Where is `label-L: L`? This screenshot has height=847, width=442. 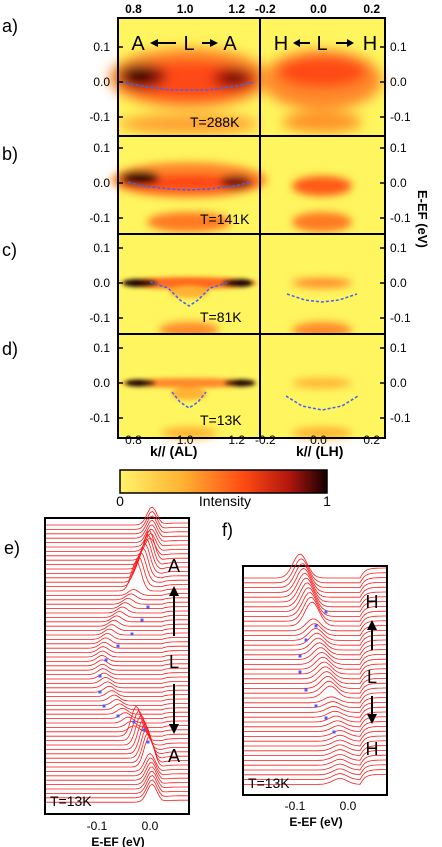 label-L: L is located at coordinates (188, 44).